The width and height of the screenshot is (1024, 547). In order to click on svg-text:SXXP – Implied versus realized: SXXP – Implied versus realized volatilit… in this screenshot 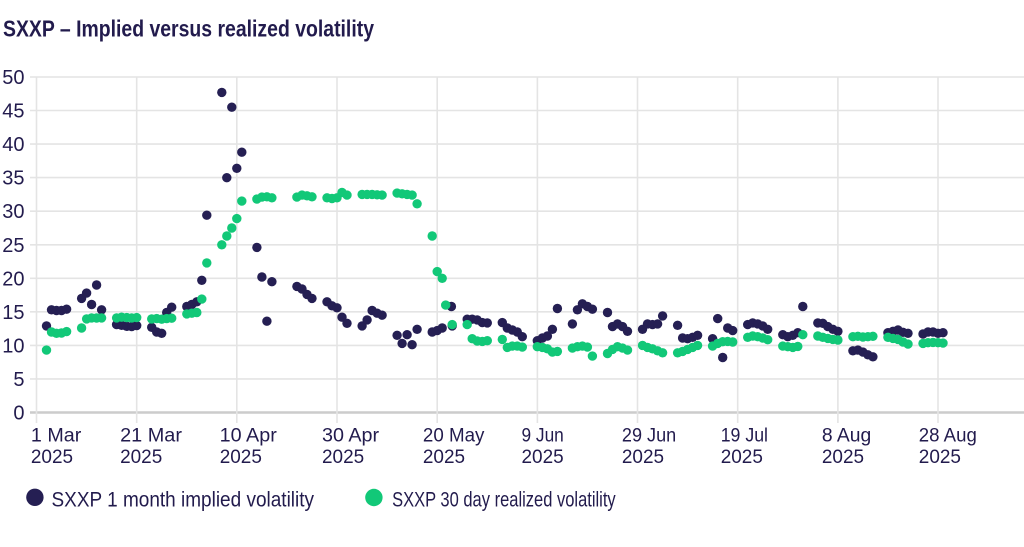, I will do `click(188, 29)`.